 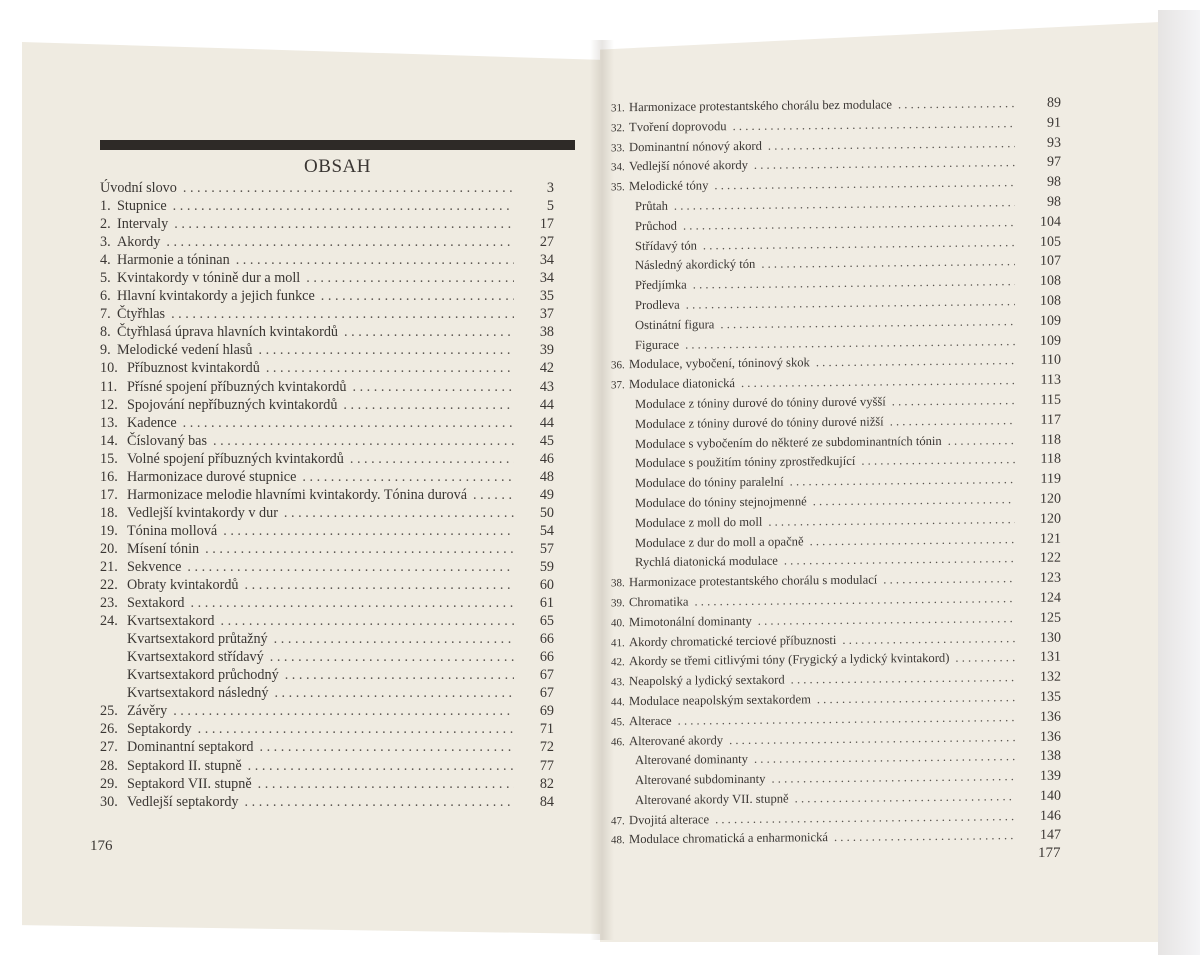 What do you see at coordinates (109, 765) in the screenshot?
I see `entry-number: 28.` at bounding box center [109, 765].